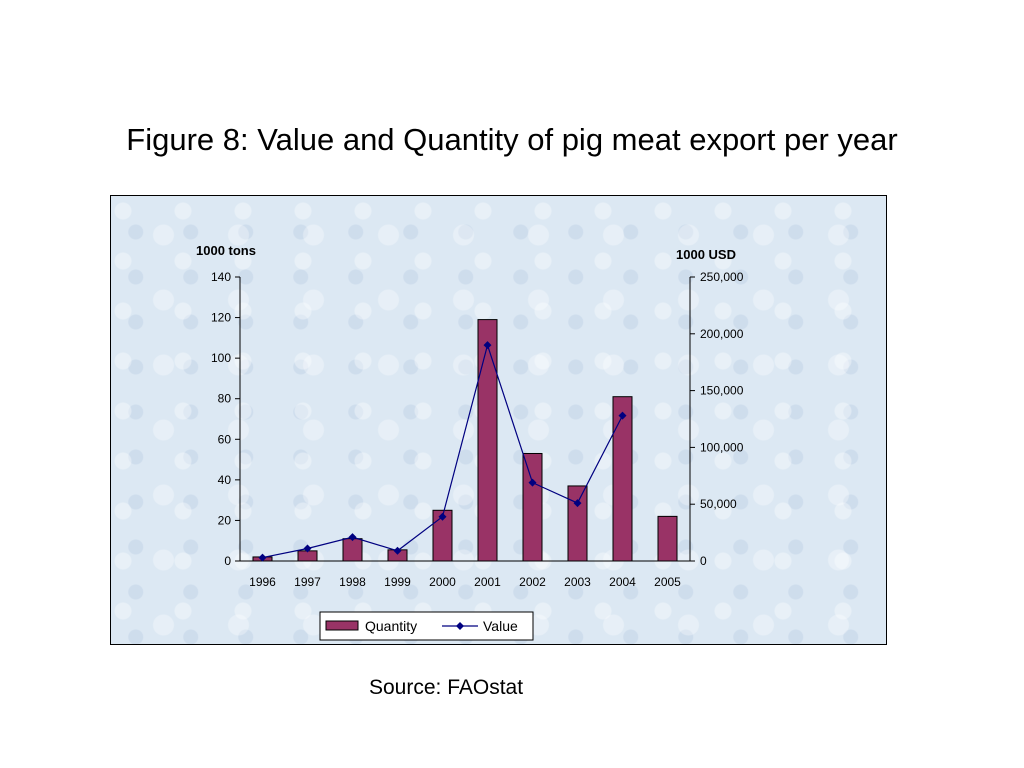 The height and width of the screenshot is (768, 1024). What do you see at coordinates (307, 582) in the screenshot?
I see `x-tick-label: 1997` at bounding box center [307, 582].